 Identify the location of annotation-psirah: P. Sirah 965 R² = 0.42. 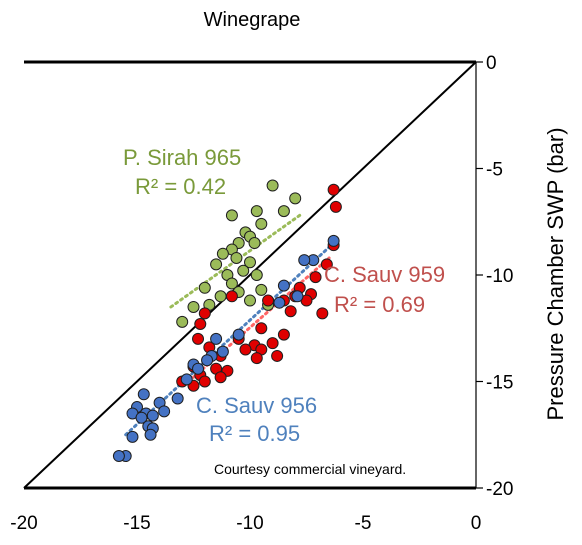
(182, 172).